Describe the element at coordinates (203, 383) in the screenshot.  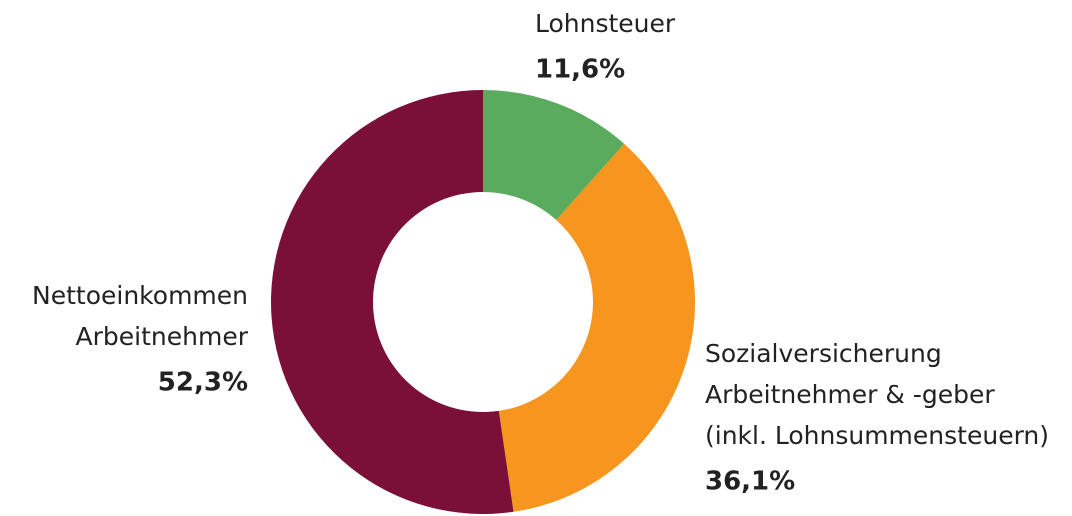
I see `value-label: 52,3%` at that location.